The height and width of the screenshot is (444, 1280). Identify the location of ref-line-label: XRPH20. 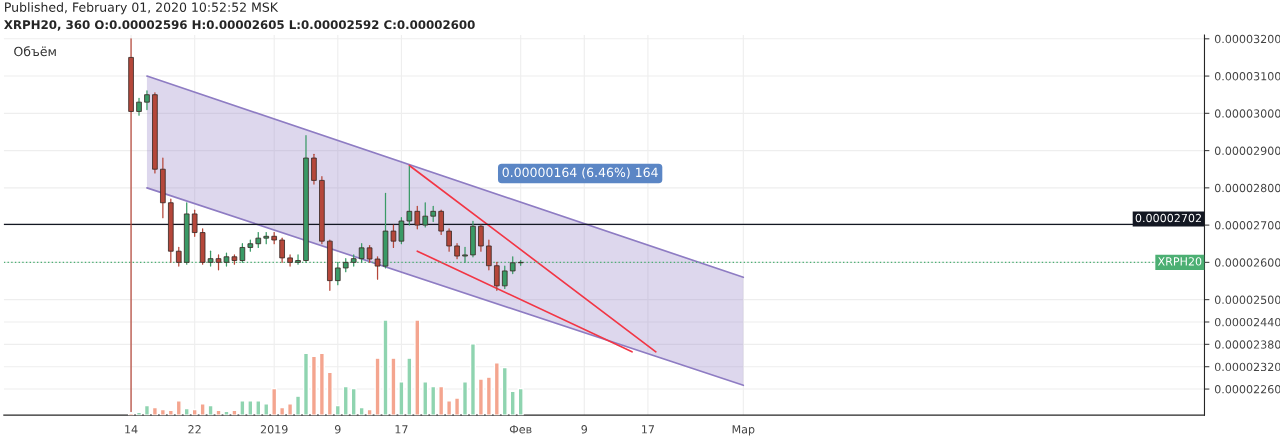
(1179, 261).